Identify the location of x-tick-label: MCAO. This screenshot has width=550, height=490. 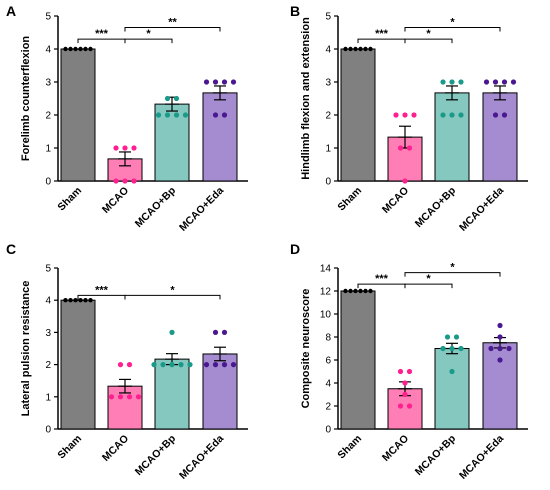
(115, 448).